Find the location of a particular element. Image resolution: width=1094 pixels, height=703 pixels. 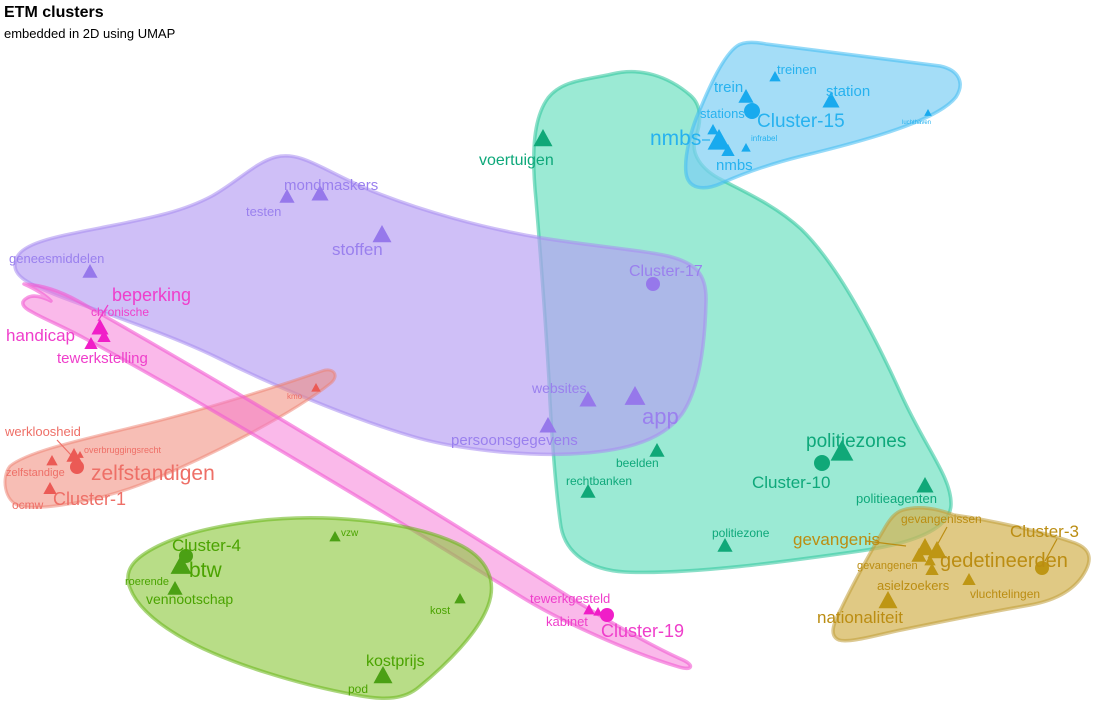

topic-label-gevangenis: gevangenis is located at coordinates (836, 539).